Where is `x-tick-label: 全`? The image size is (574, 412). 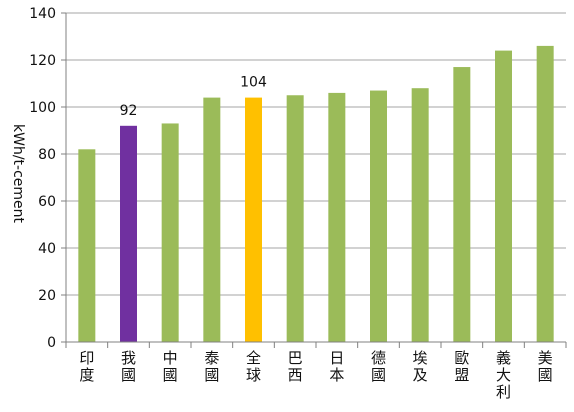
x-tick-label: 全 is located at coordinates (253, 358).